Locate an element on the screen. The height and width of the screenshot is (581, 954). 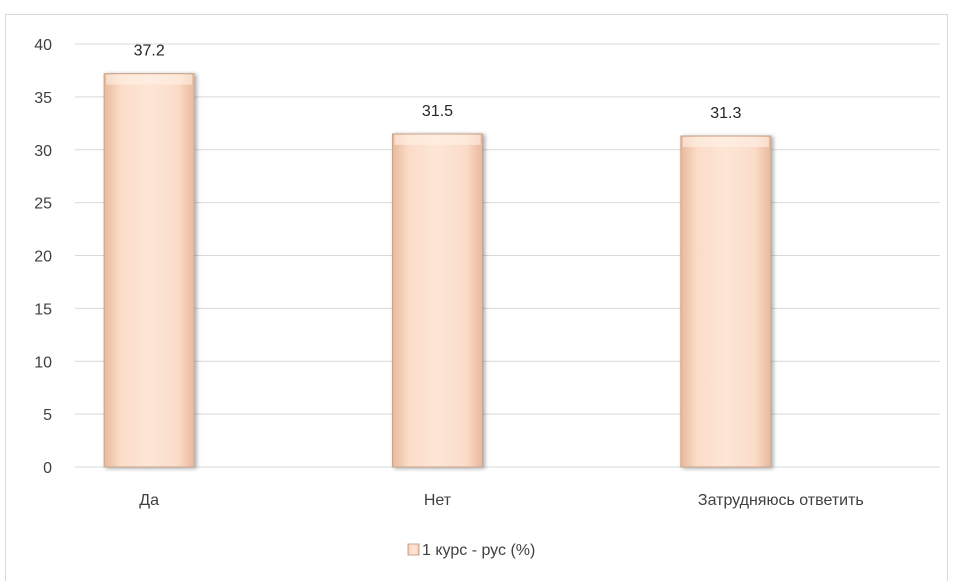
y-tick-label: 25 is located at coordinates (43, 204).